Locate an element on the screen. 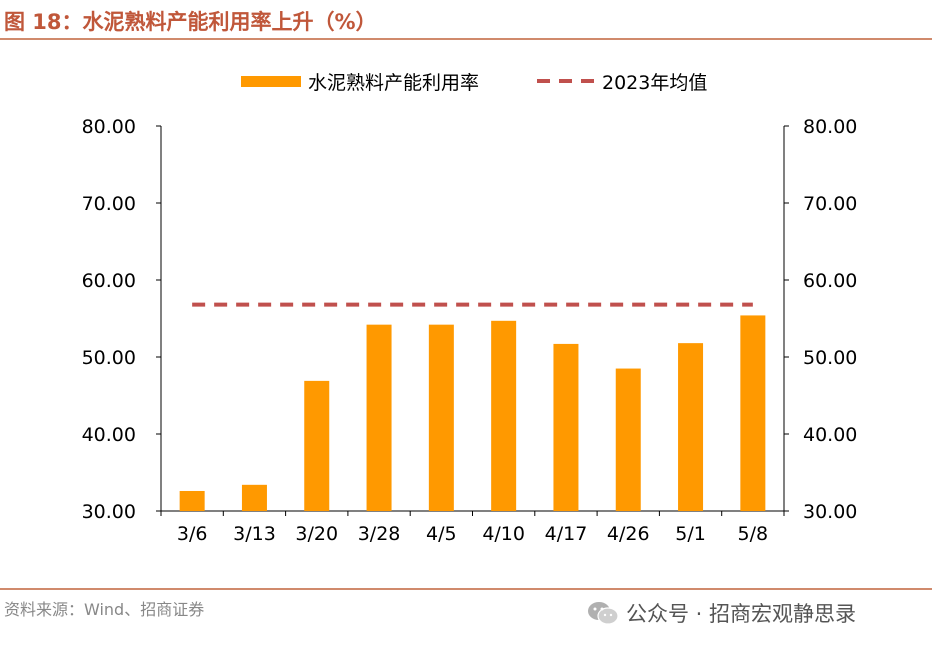 The width and height of the screenshot is (936, 650). footer-divider is located at coordinates (466, 589).